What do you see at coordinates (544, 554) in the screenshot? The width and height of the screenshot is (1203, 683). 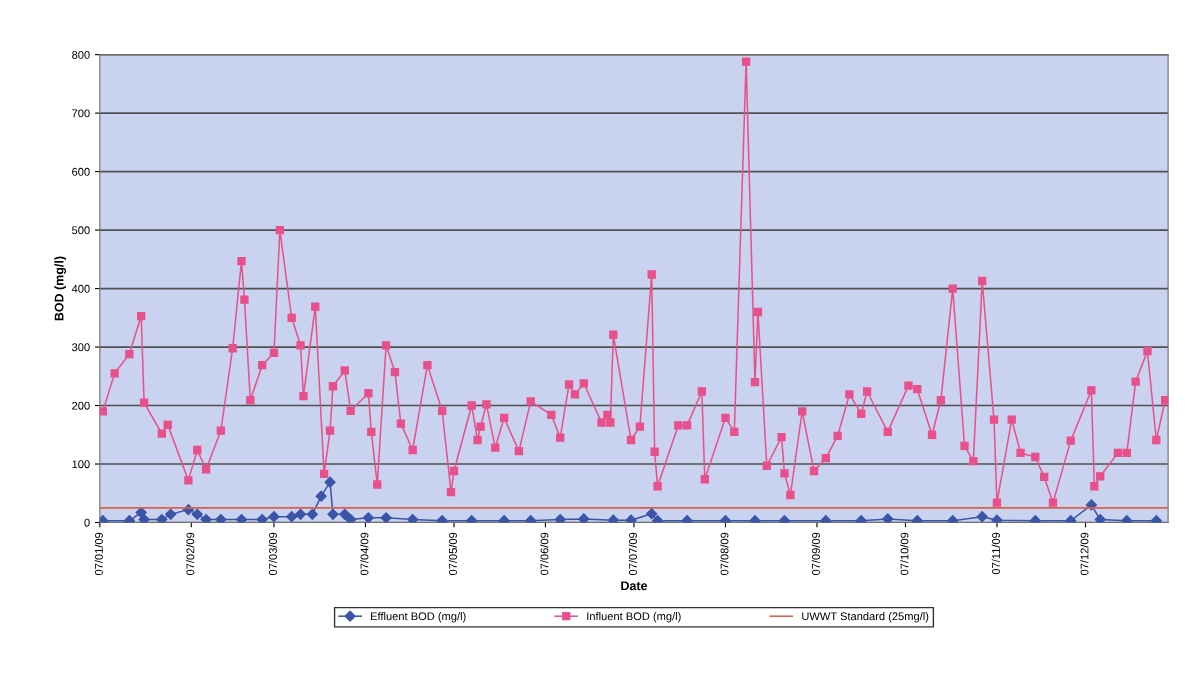 I see `x-tick-label: 07/06/09` at bounding box center [544, 554].